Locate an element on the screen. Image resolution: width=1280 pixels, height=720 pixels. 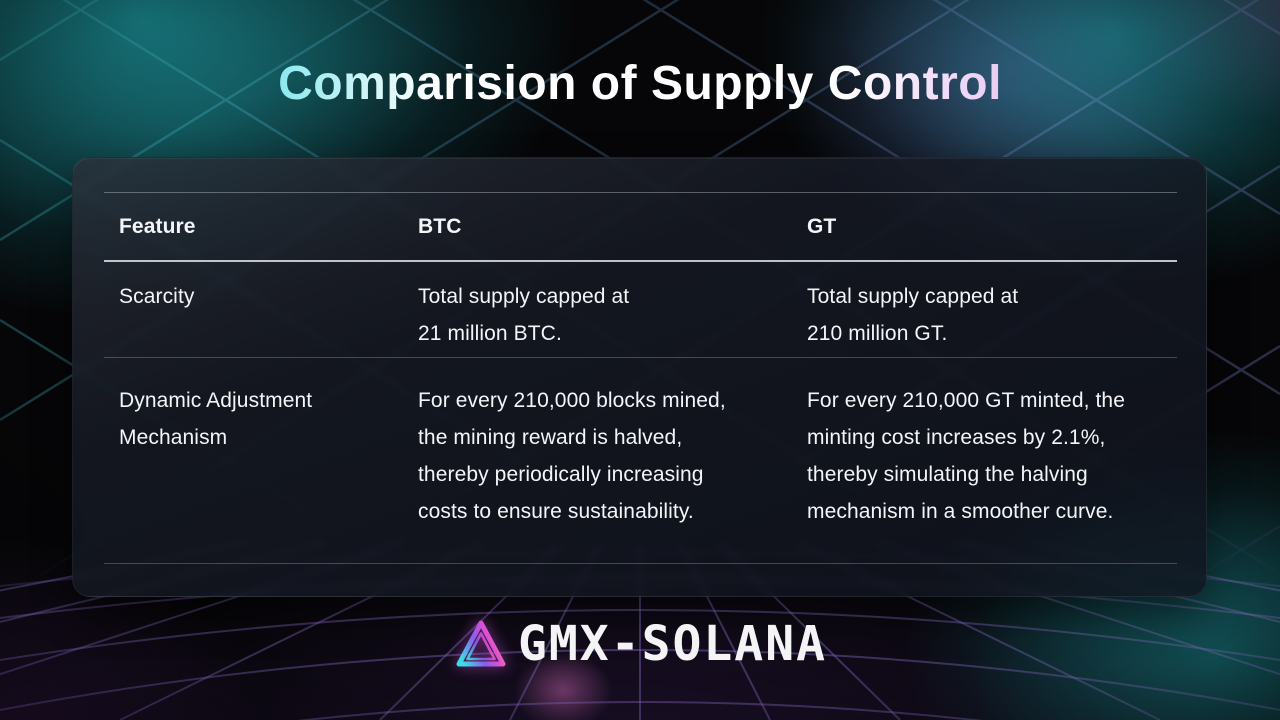
col-header-btc: BTC is located at coordinates (440, 226).